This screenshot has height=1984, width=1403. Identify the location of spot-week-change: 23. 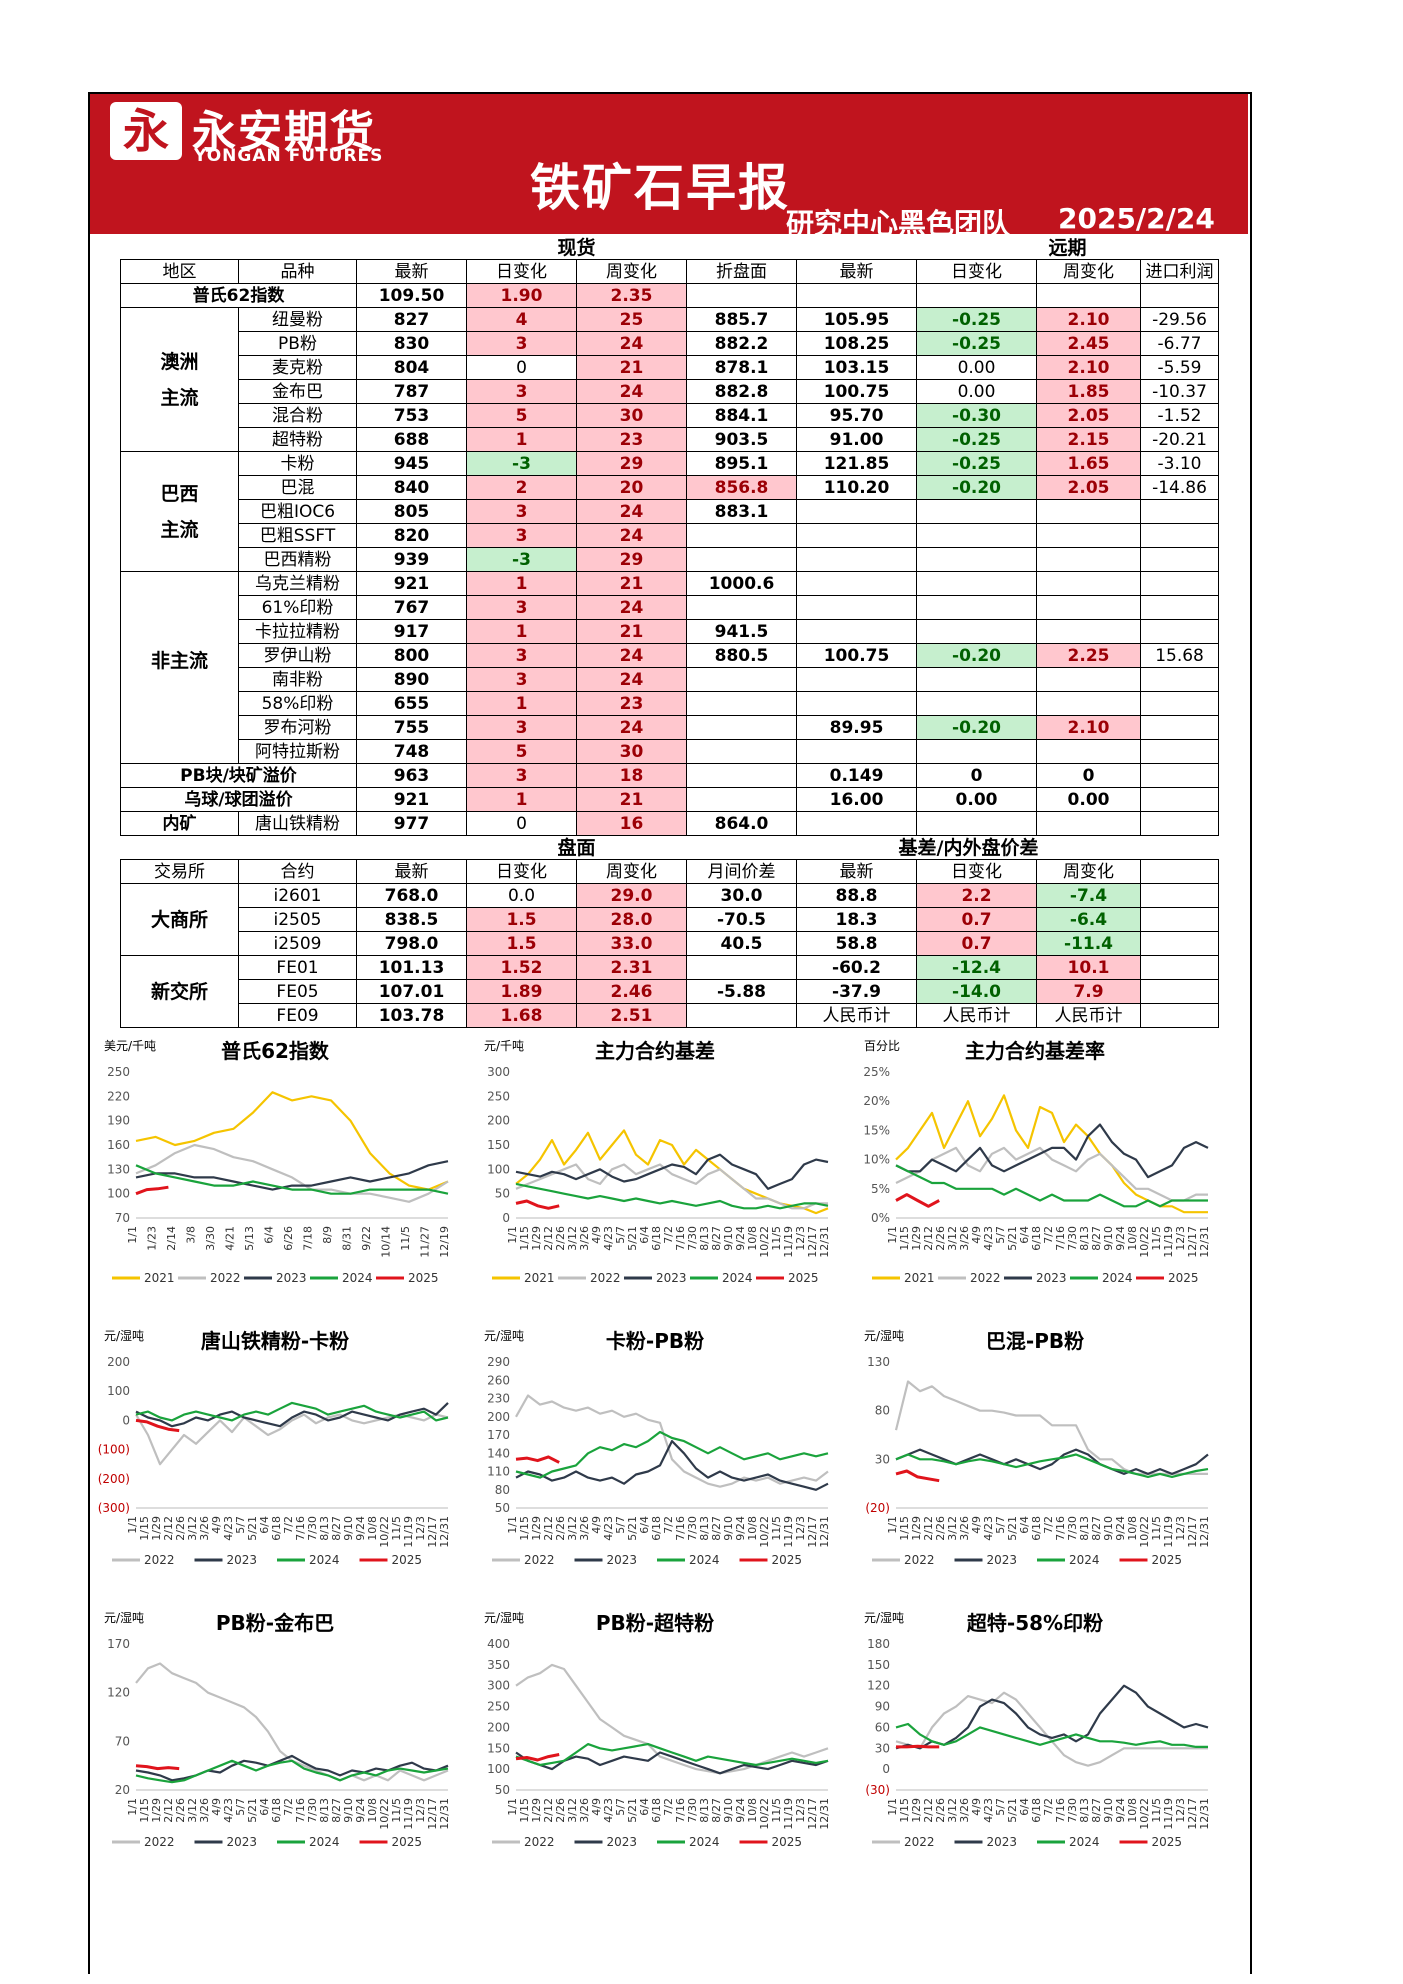
(631, 703).